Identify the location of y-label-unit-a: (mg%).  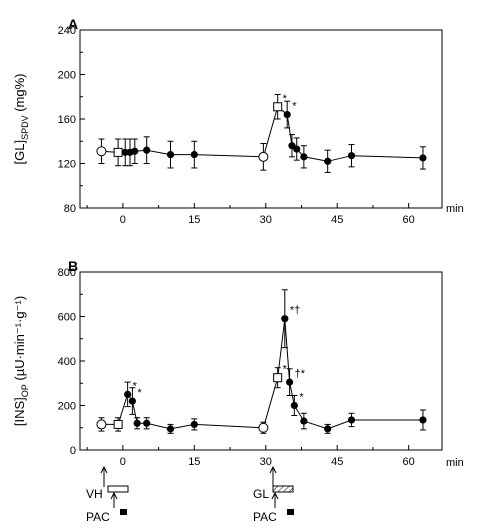
(19, 95).